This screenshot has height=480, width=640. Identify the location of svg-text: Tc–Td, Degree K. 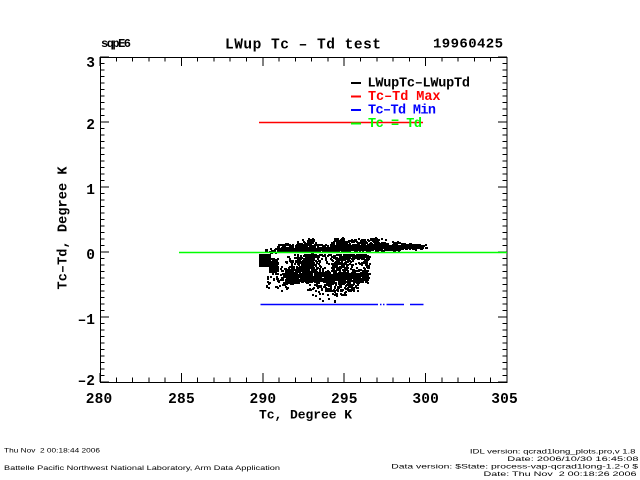
(64, 228).